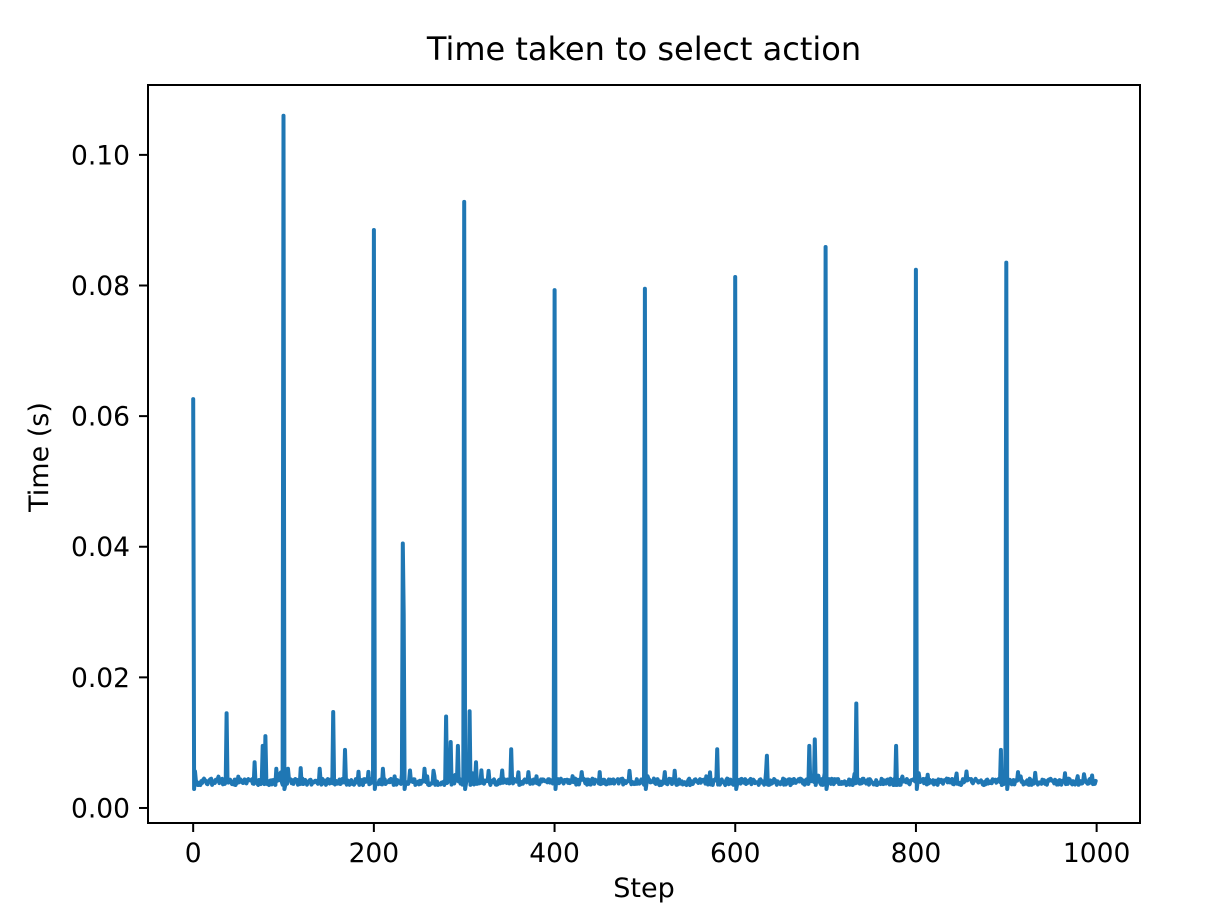  Describe the element at coordinates (643, 49) in the screenshot. I see `chart-title: Time taken to select action` at that location.